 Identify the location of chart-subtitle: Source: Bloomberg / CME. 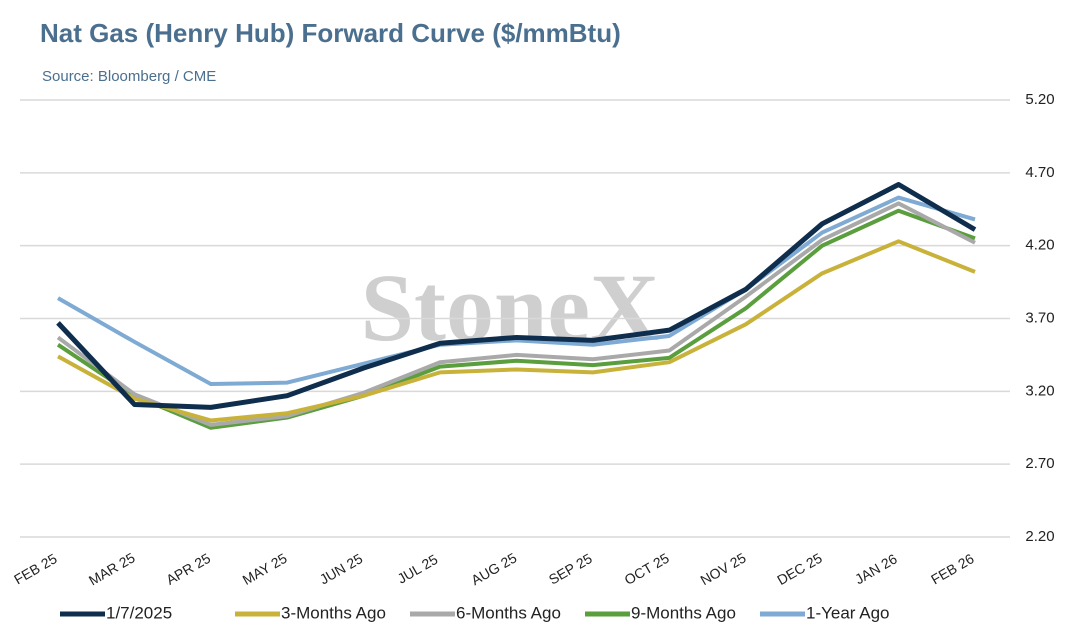
(129, 76).